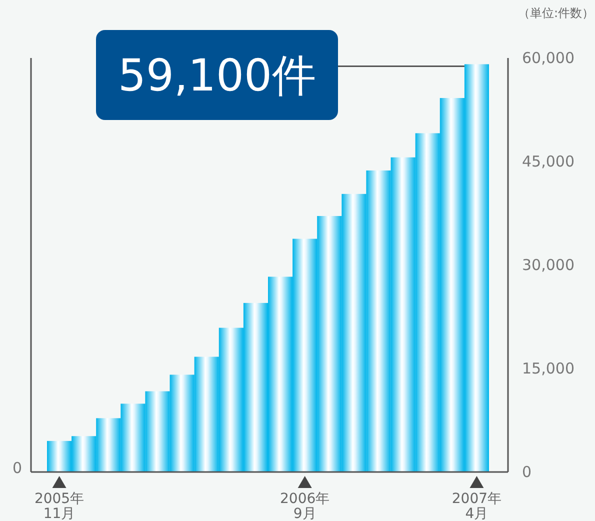 The width and height of the screenshot is (595, 521). I want to click on y-tick-label: 0, so click(527, 472).